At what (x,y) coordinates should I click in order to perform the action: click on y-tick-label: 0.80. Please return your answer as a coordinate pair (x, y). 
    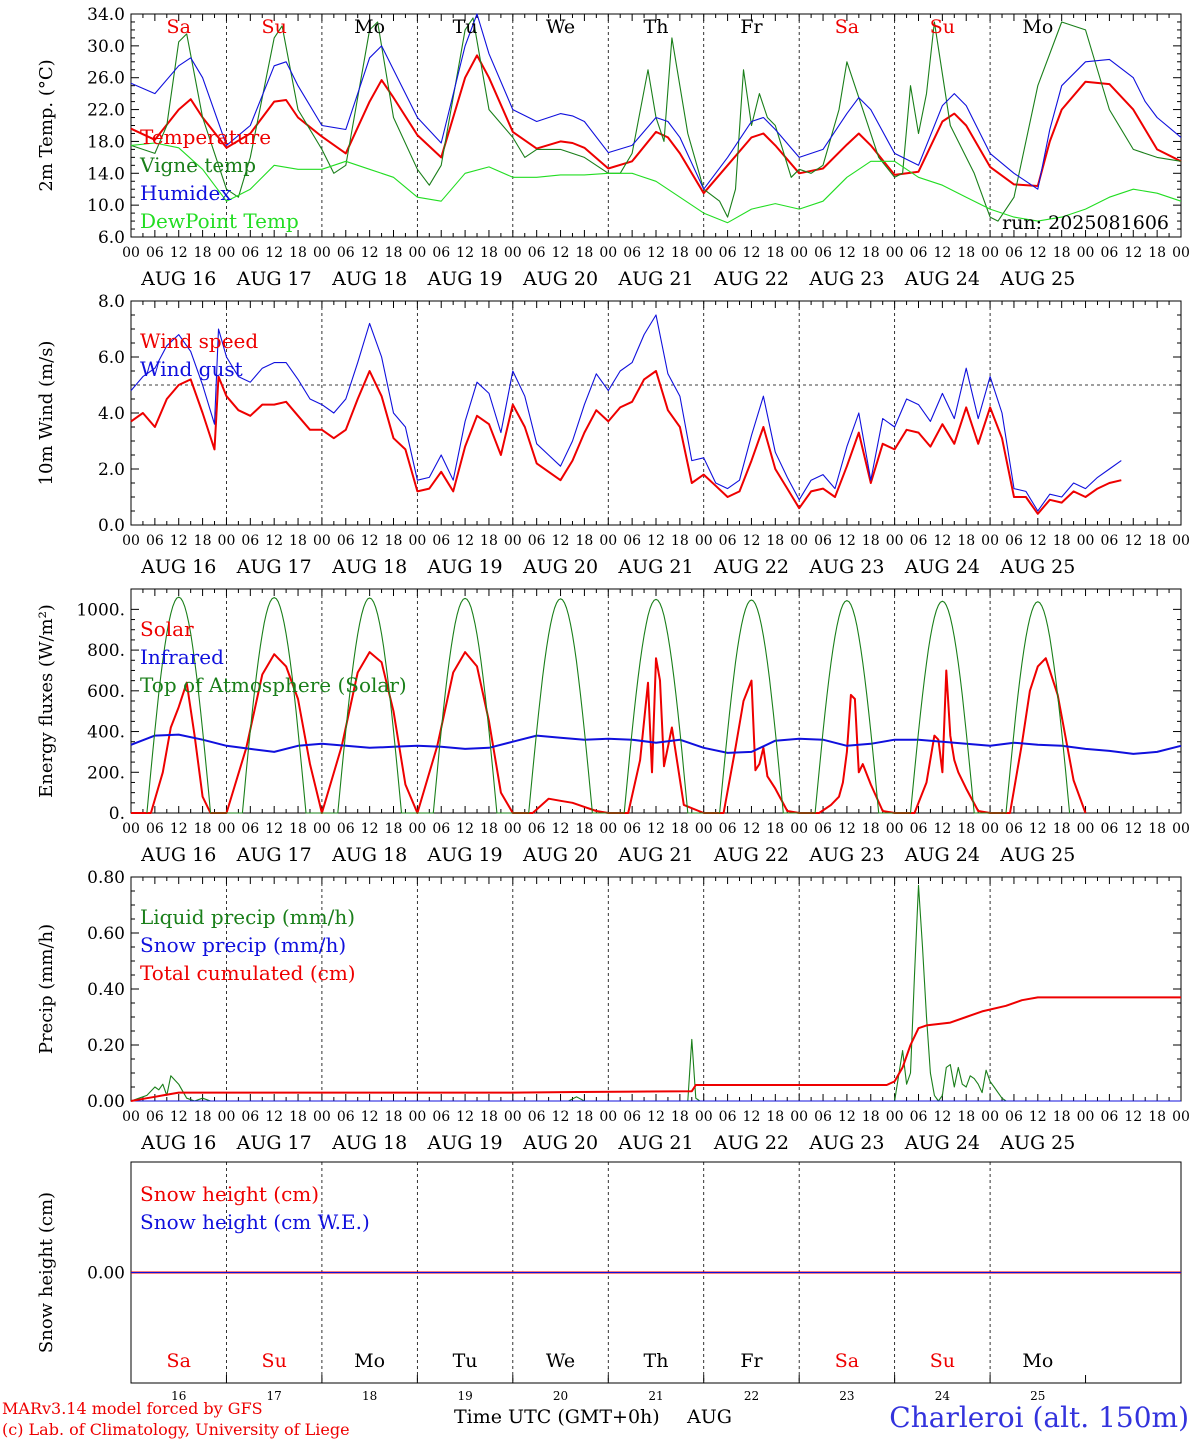
    Looking at the image, I should click on (106, 878).